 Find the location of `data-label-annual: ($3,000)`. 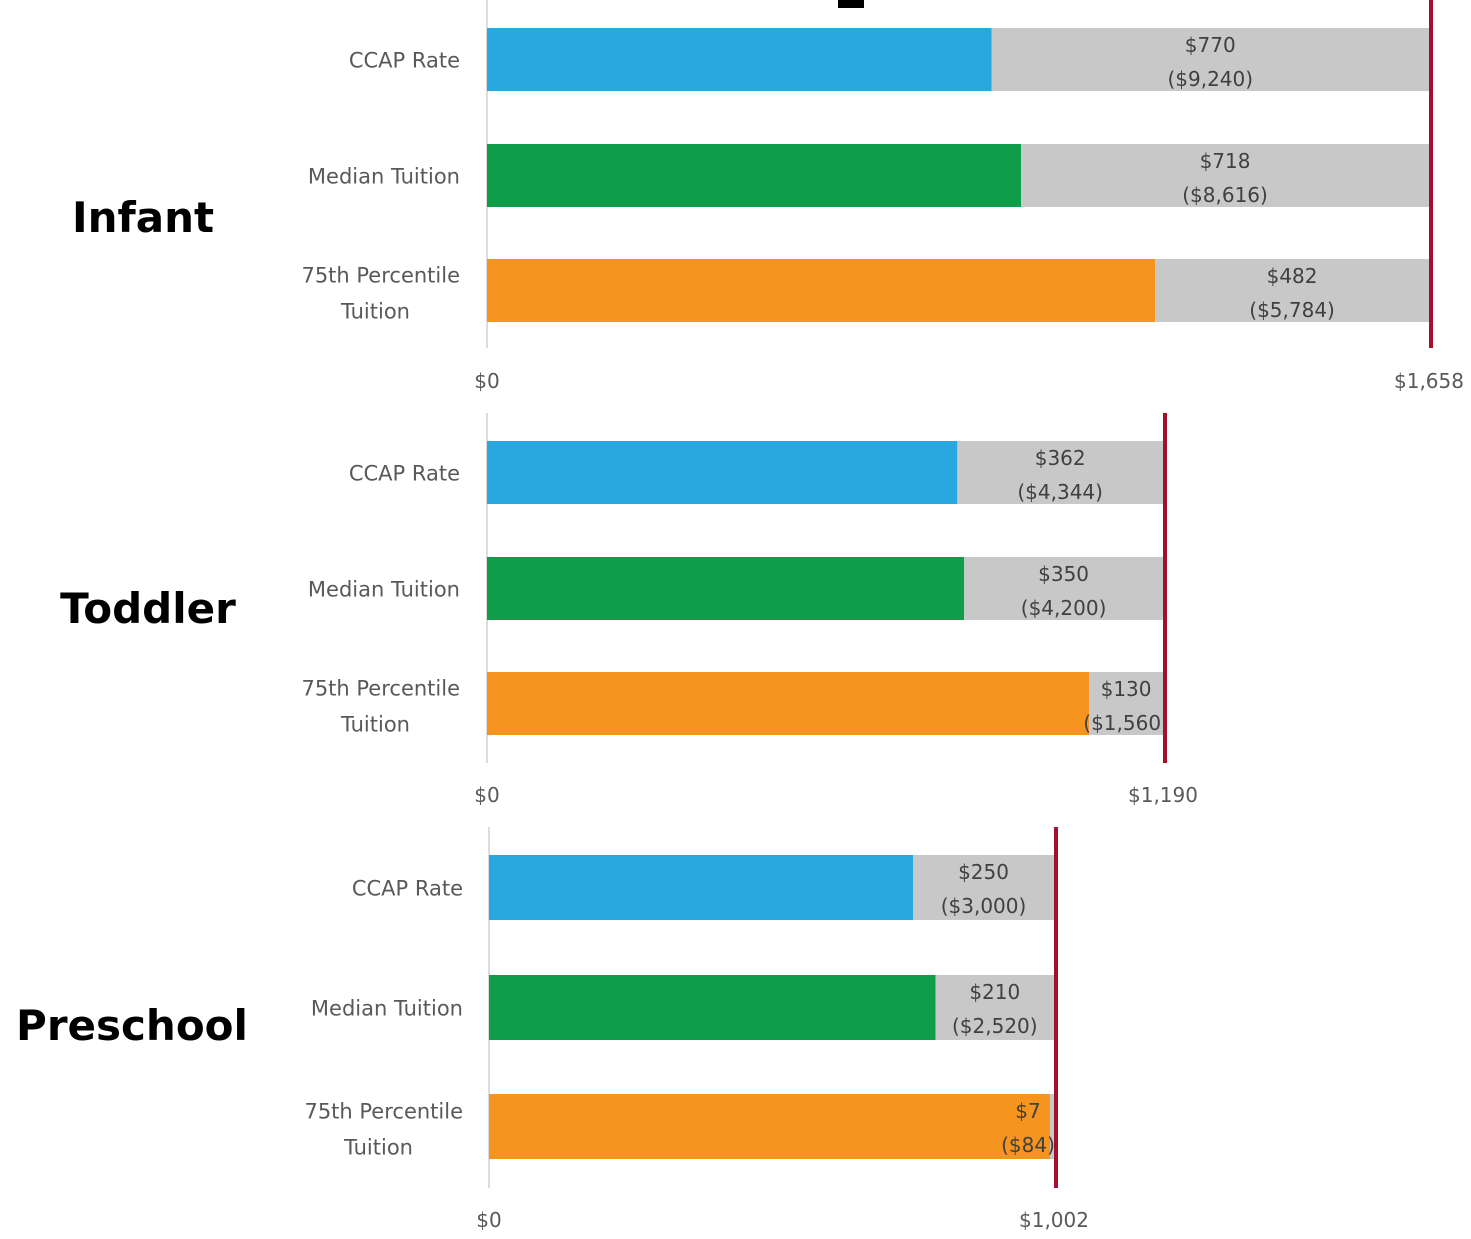

data-label-annual: ($3,000) is located at coordinates (984, 906).